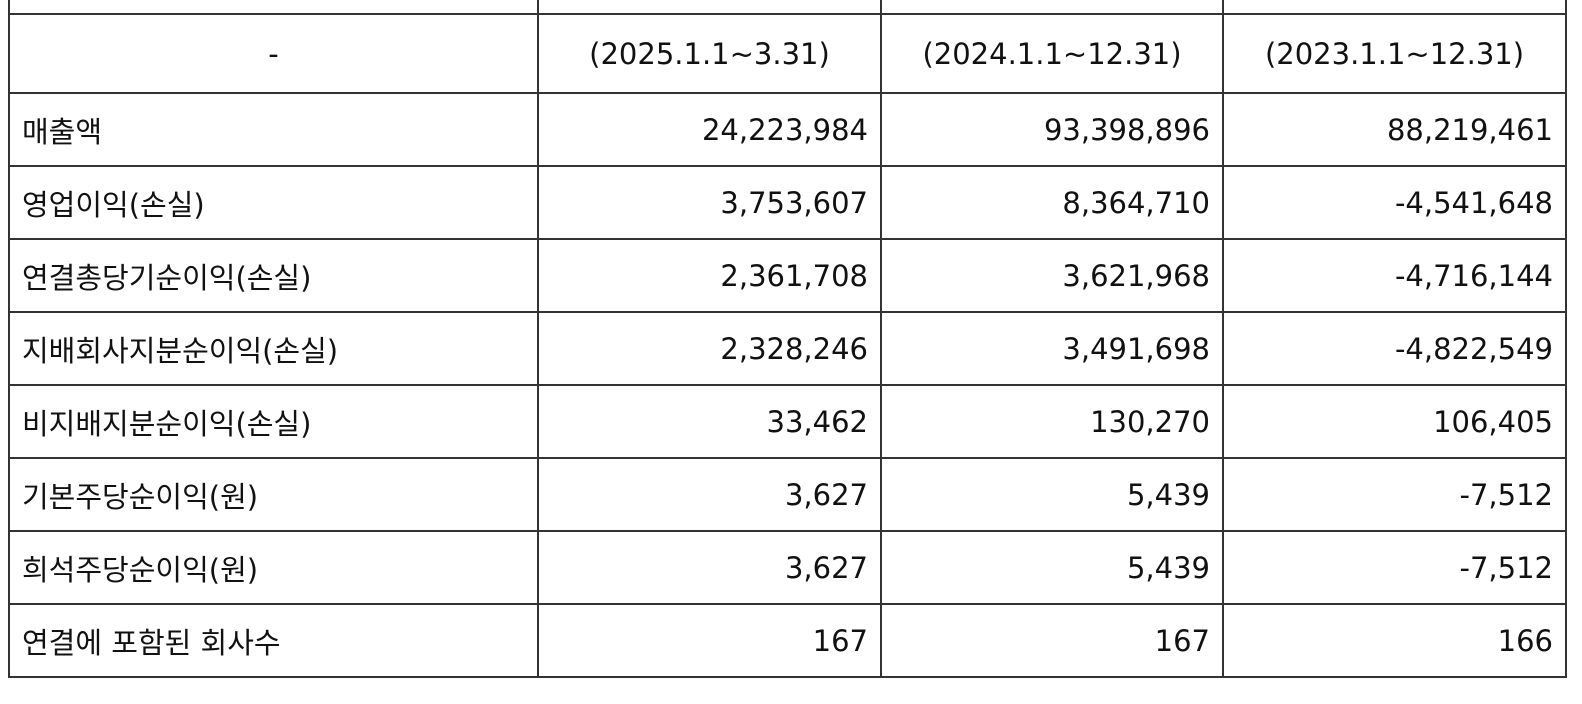 This screenshot has height=704, width=1582. What do you see at coordinates (1052, 53) in the screenshot?
I see `header-cell: (2024.1.1~12.31)` at bounding box center [1052, 53].